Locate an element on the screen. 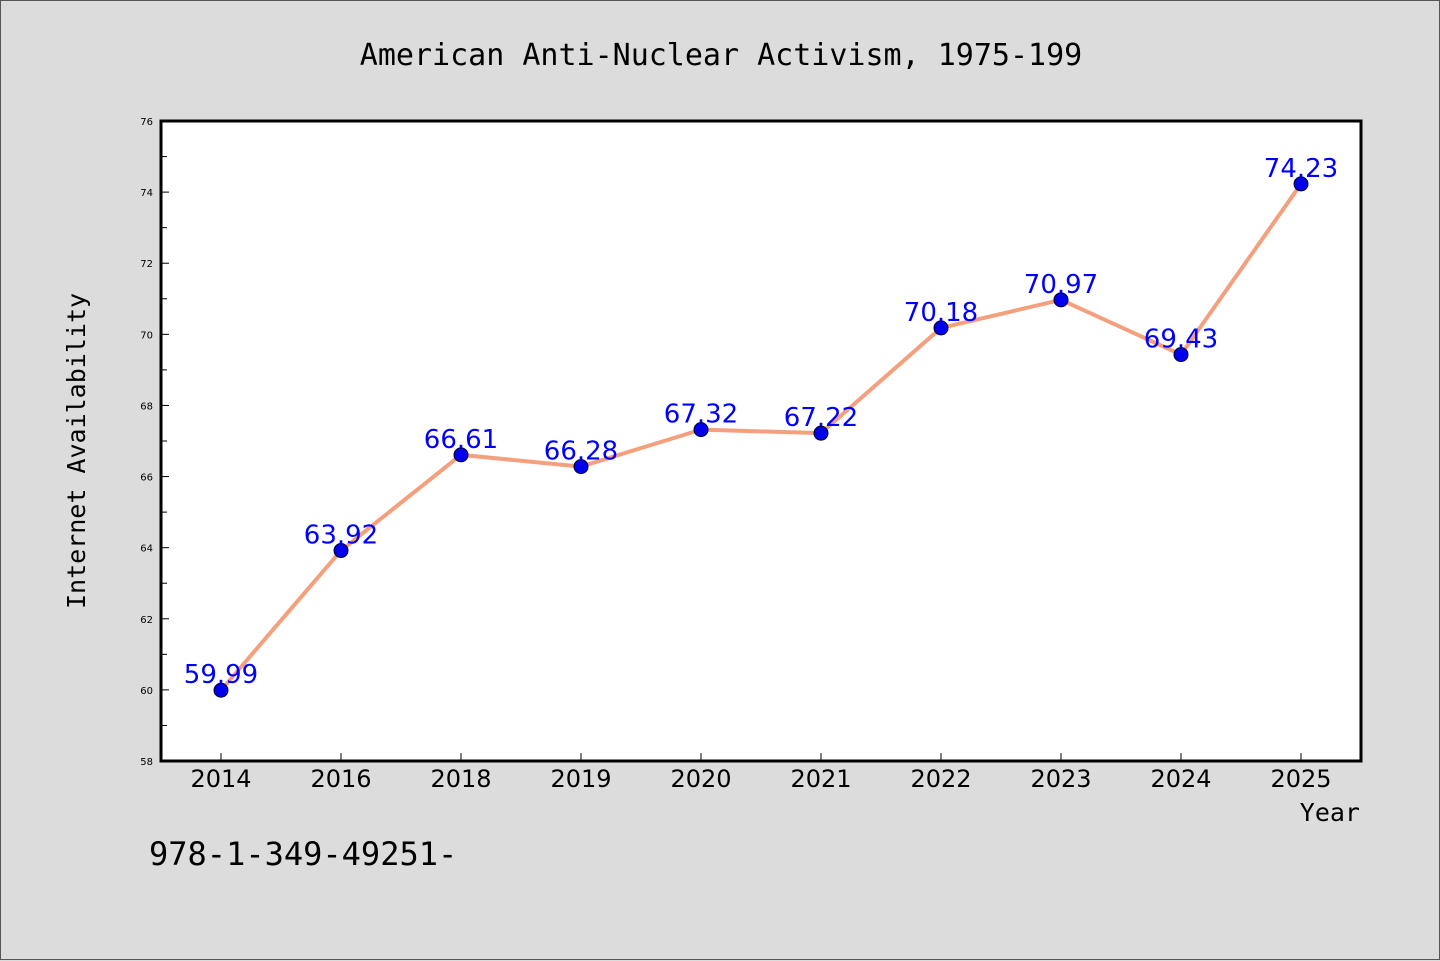 The image size is (1440, 961). x-tick-label: 2024 is located at coordinates (1180, 779).